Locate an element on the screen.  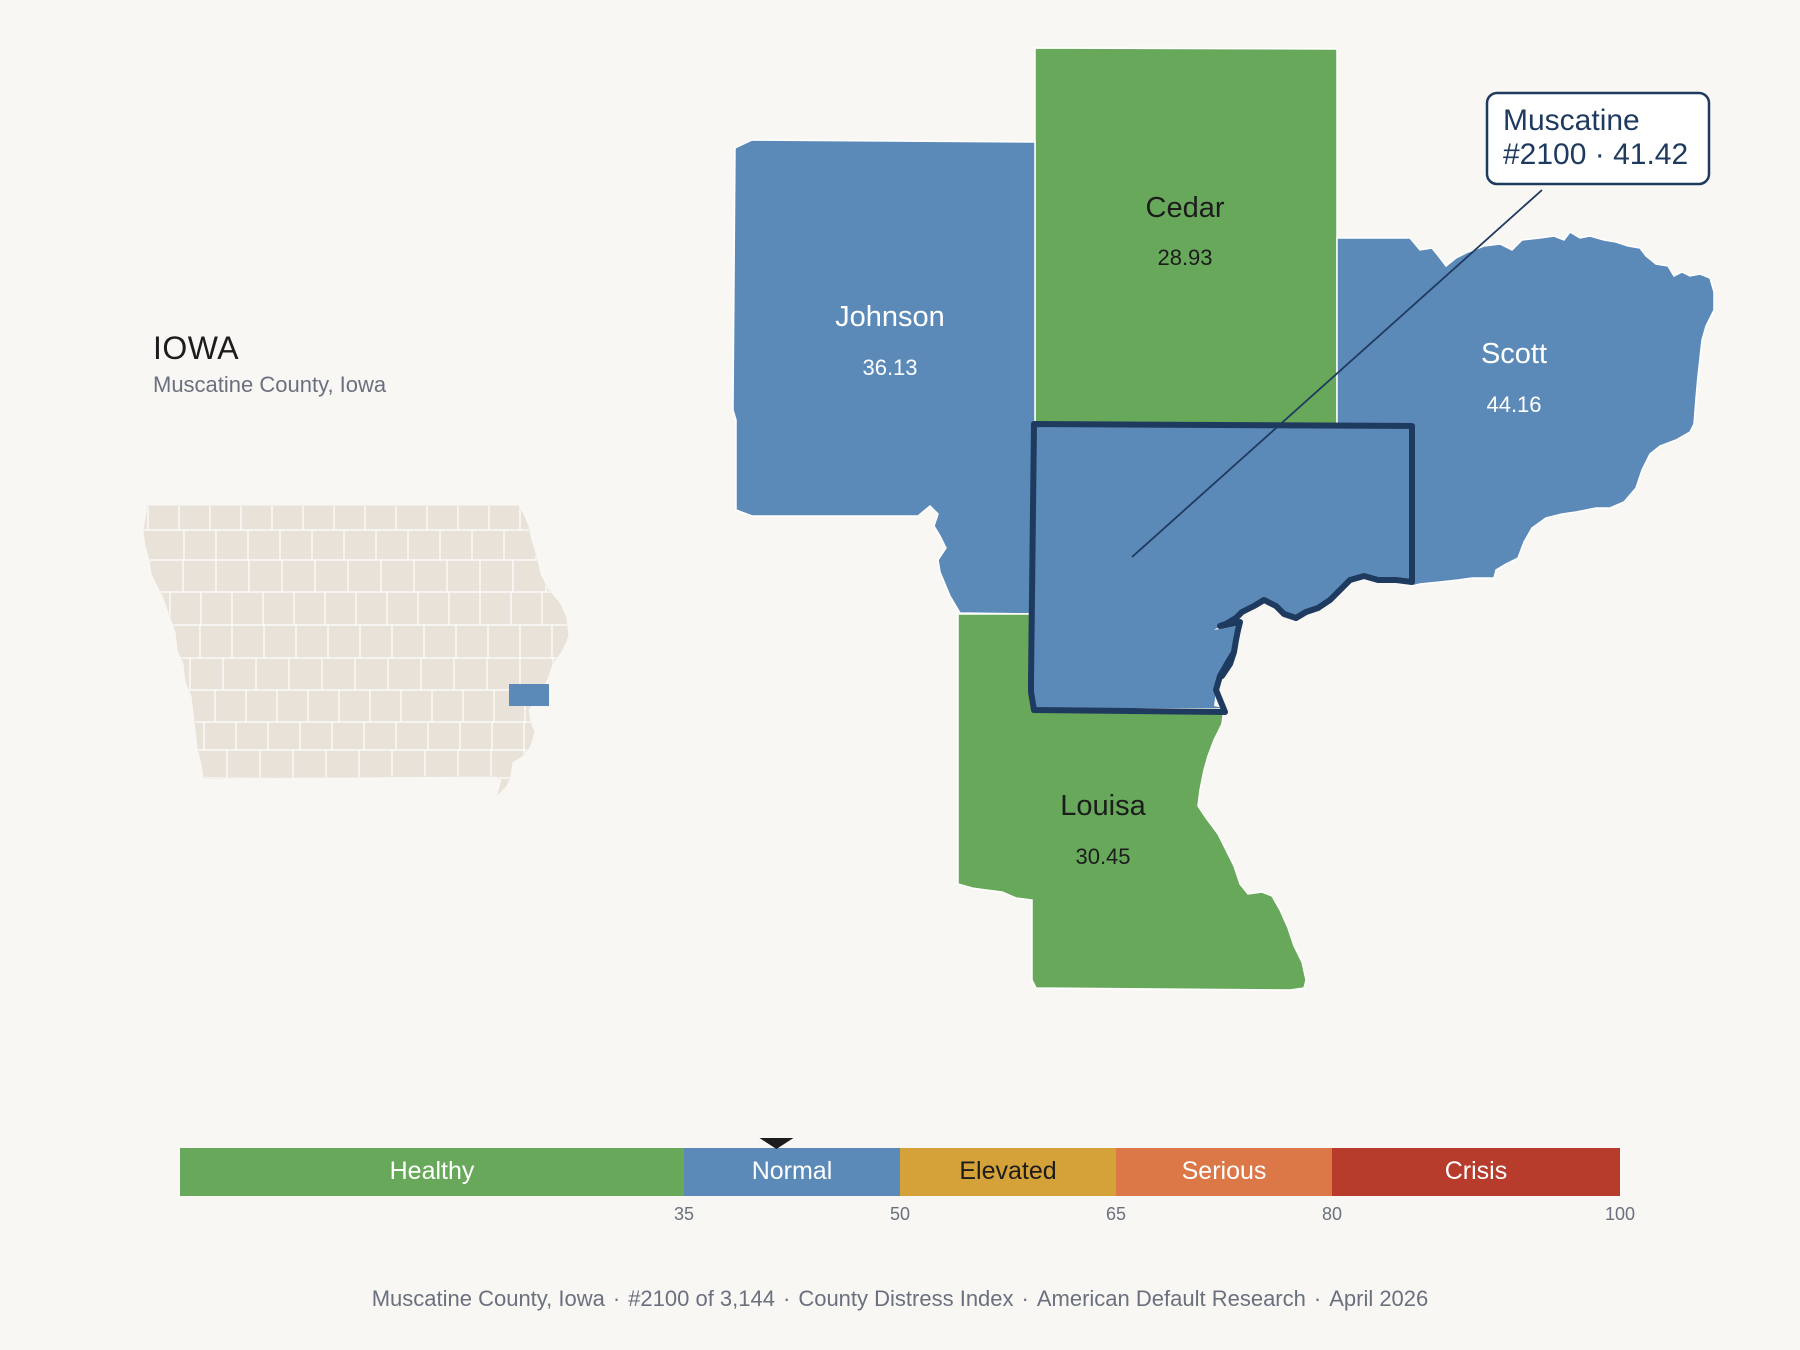
legend-tick-35: 35 is located at coordinates (684, 1214).